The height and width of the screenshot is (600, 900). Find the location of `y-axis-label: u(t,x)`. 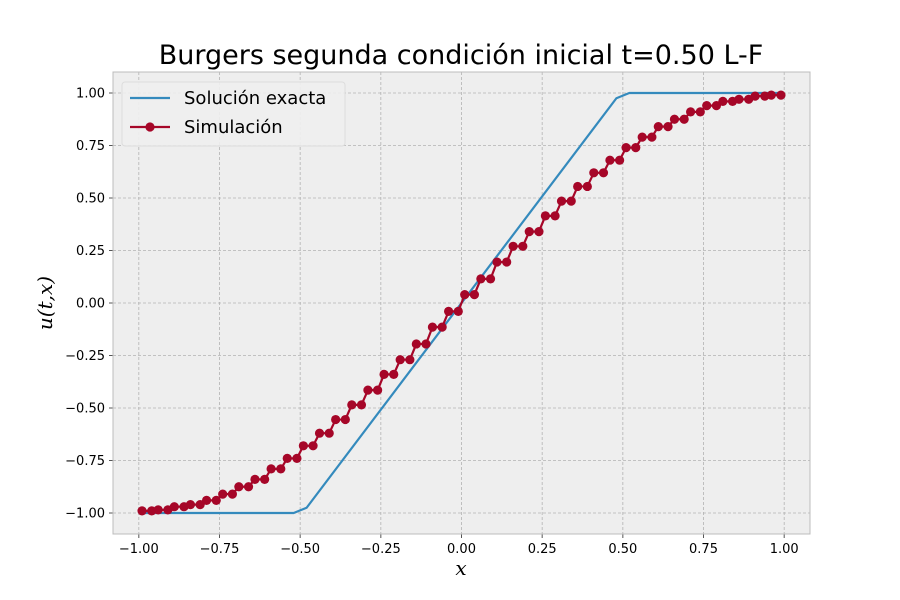

y-axis-label: u(t,x) is located at coordinates (45, 303).